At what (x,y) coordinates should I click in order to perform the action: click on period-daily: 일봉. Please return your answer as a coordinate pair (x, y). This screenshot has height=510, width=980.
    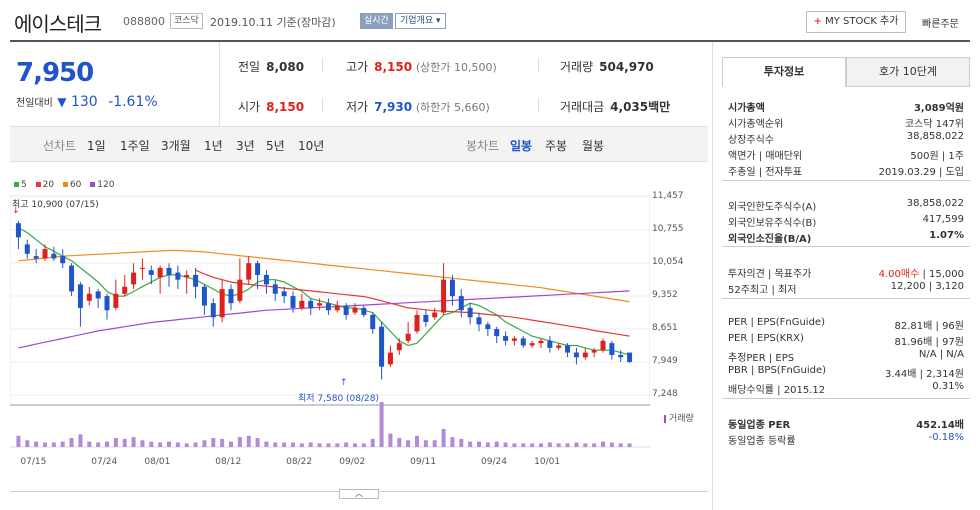
    Looking at the image, I should click on (521, 146).